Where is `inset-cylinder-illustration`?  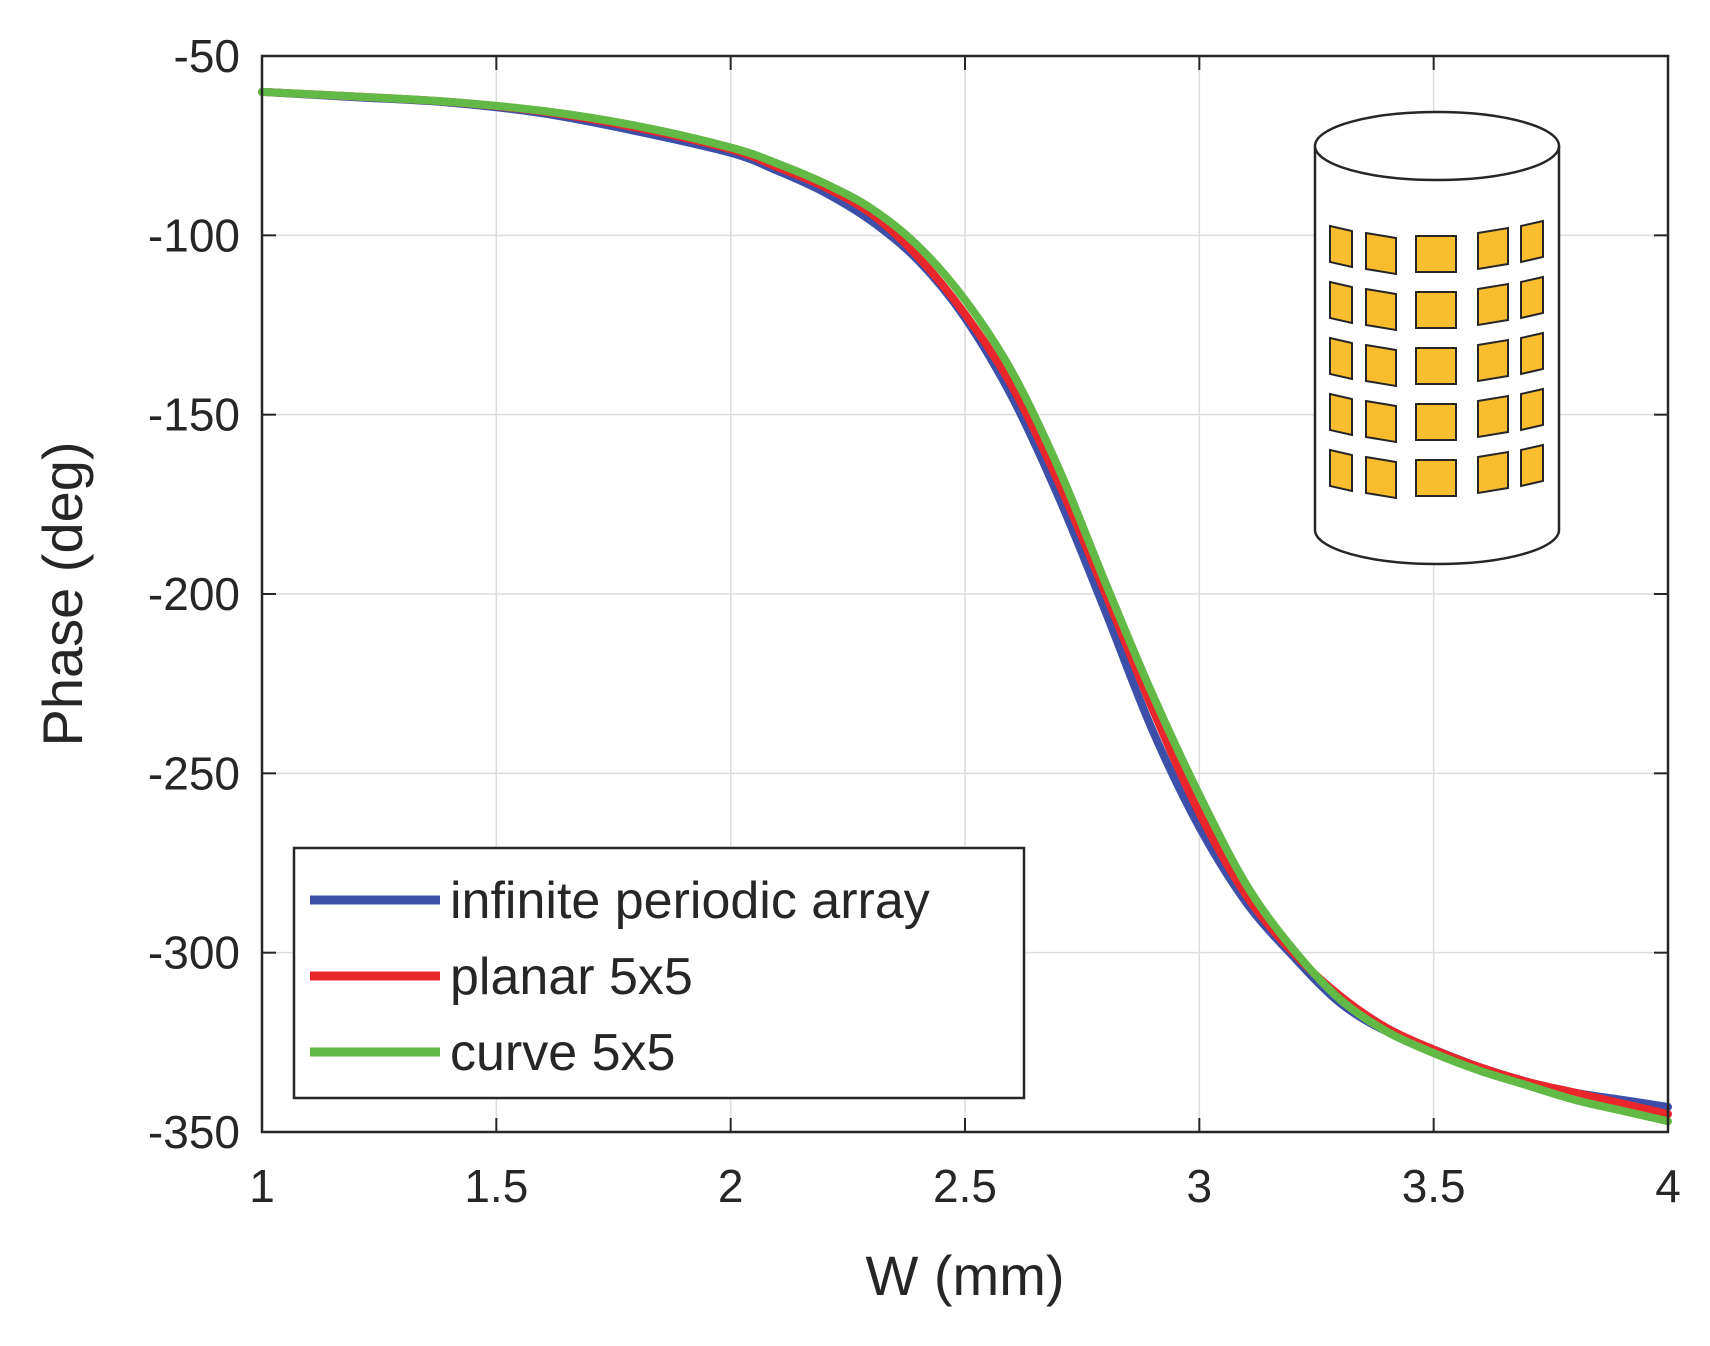 inset-cylinder-illustration is located at coordinates (1437, 338).